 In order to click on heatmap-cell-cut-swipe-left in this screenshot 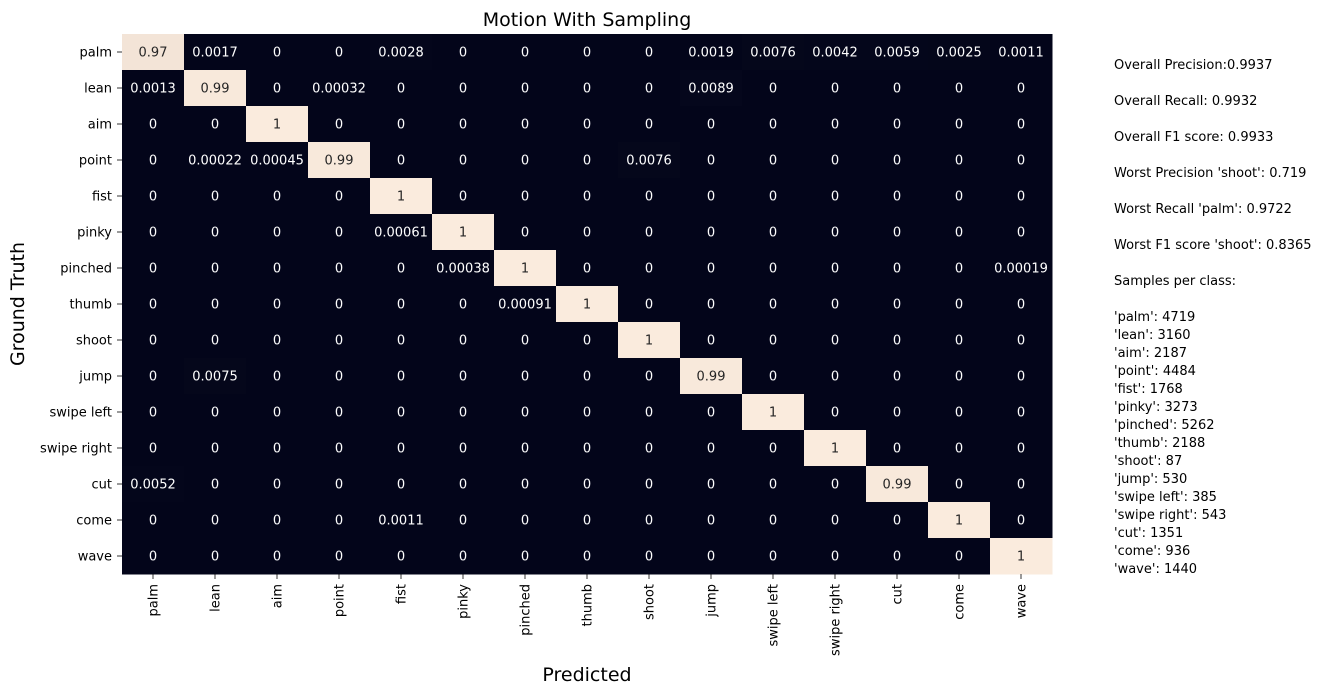, I will do `click(773, 484)`.